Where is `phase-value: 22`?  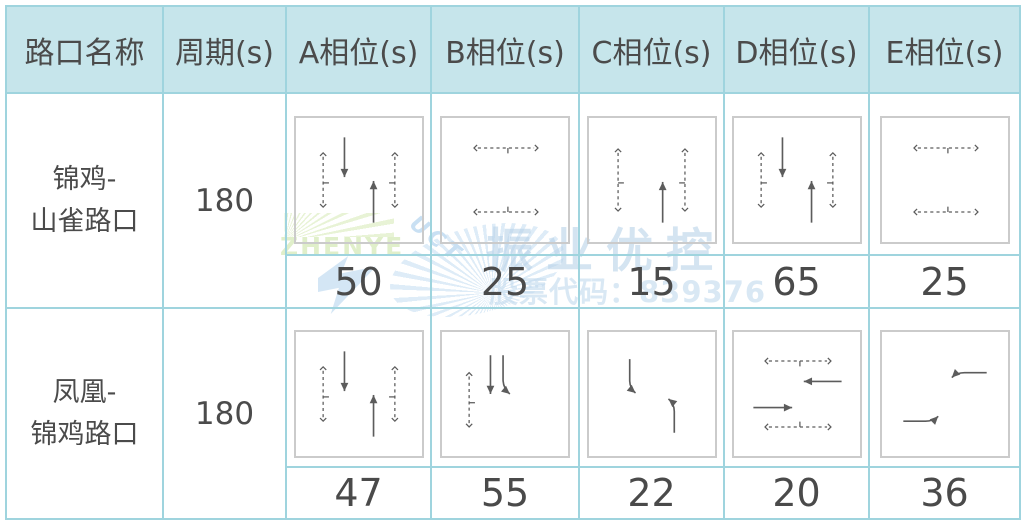 phase-value: 22 is located at coordinates (651, 493).